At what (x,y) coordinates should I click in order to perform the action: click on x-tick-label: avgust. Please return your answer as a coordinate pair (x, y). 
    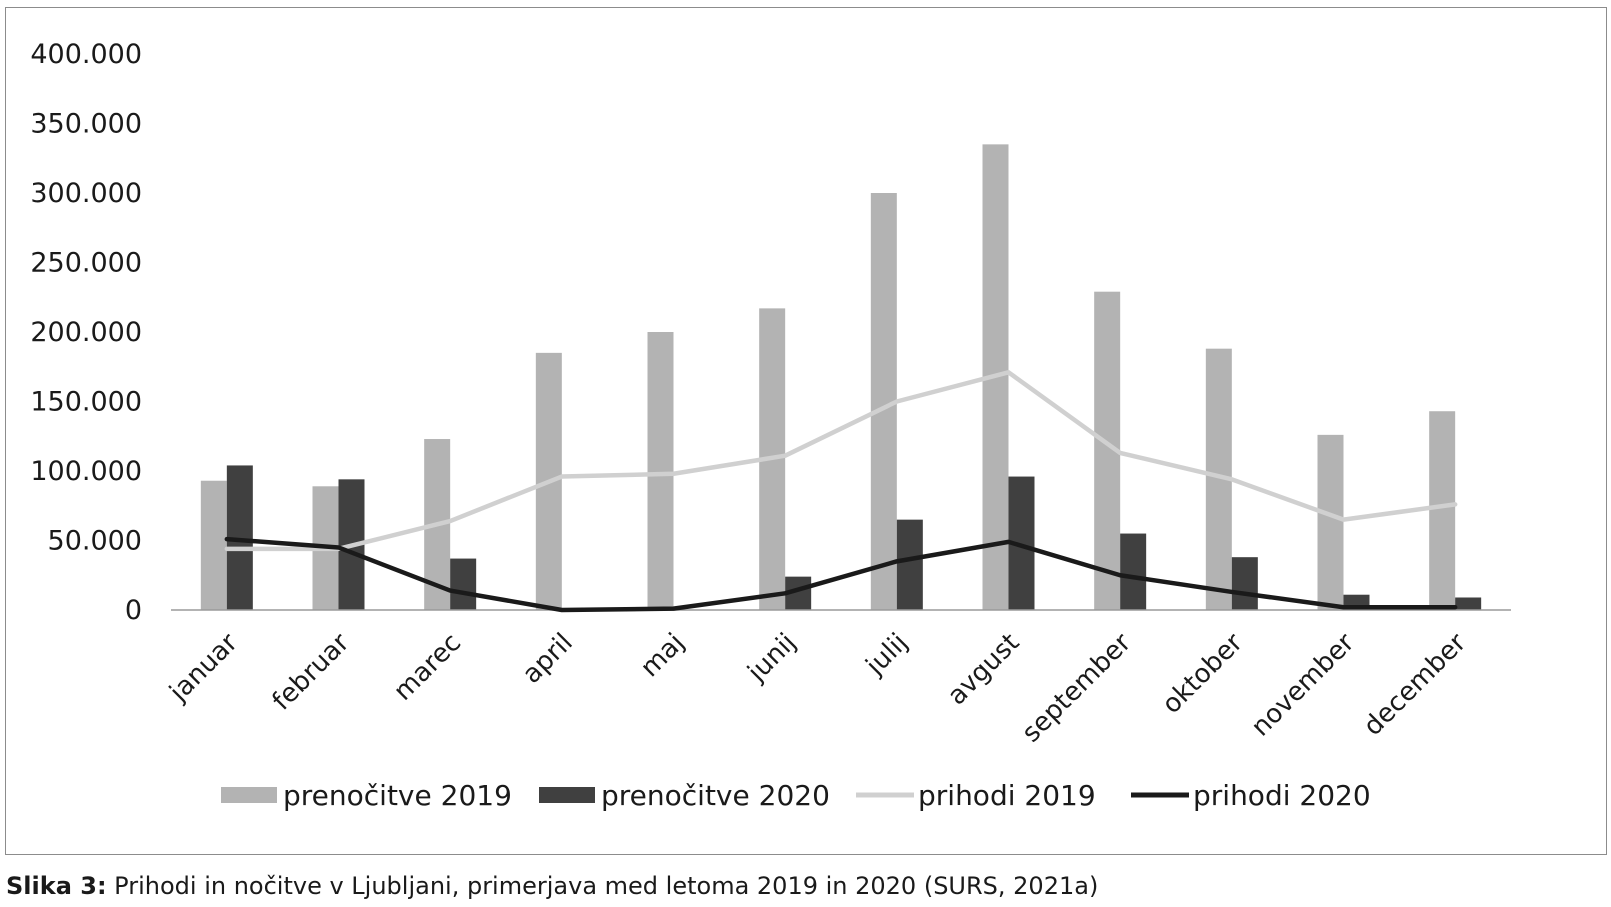
    Looking at the image, I should click on (983, 669).